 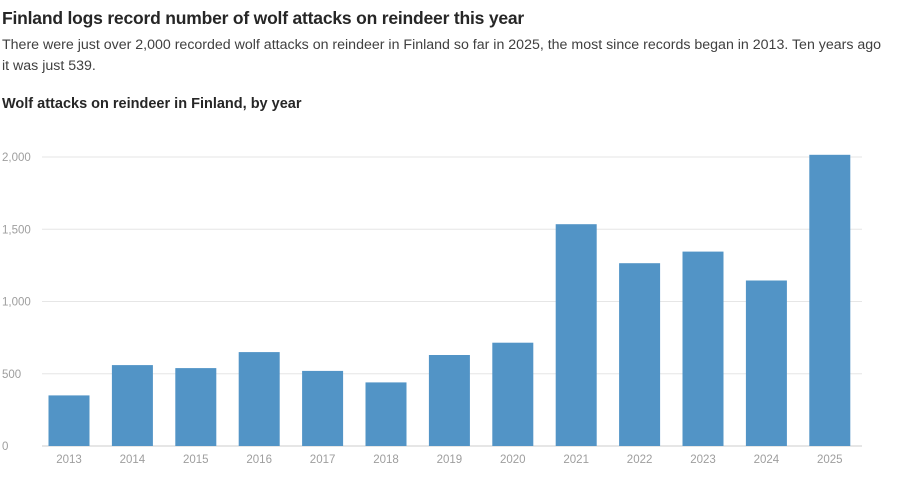 What do you see at coordinates (386, 460) in the screenshot?
I see `x-tick-label: 2018` at bounding box center [386, 460].